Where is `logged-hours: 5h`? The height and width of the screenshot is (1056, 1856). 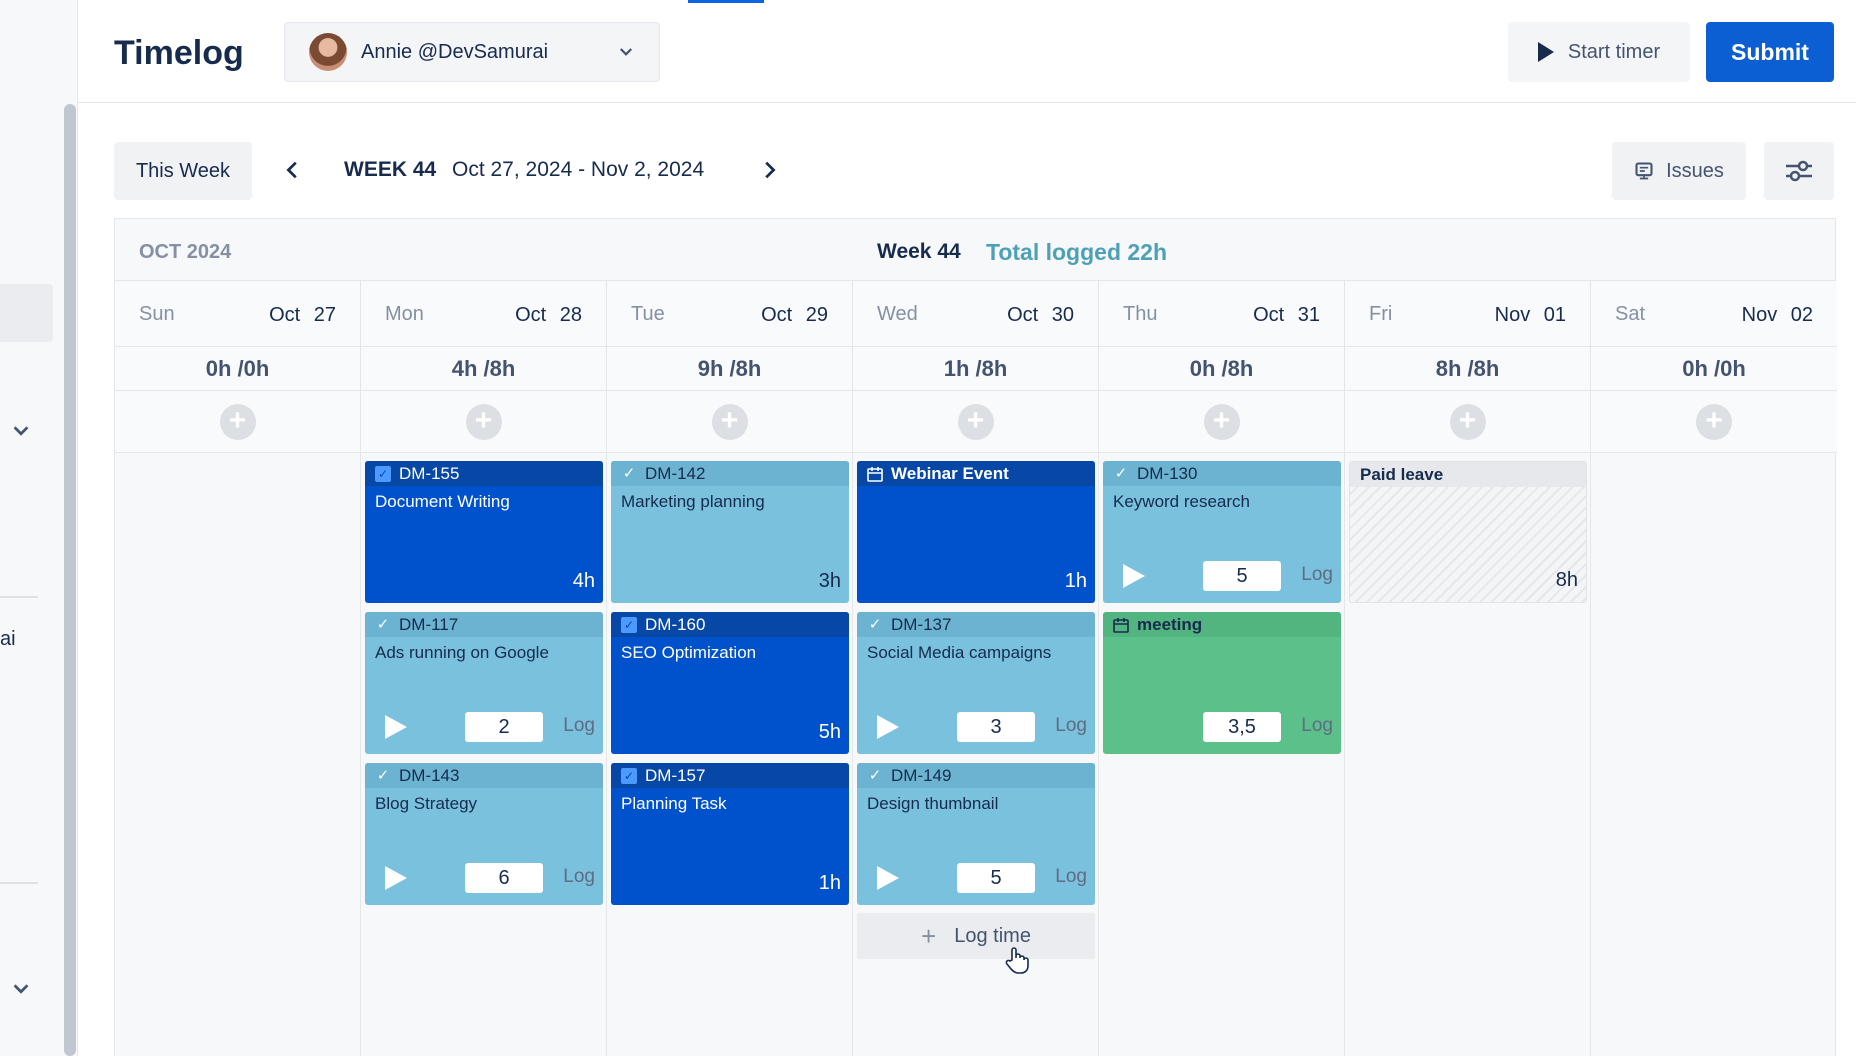 logged-hours: 5h is located at coordinates (829, 732).